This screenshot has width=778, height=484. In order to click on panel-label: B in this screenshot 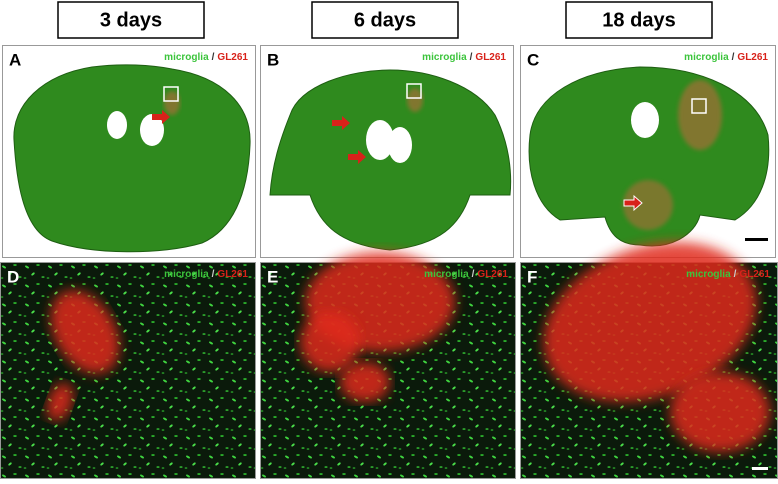, I will do `click(273, 59)`.